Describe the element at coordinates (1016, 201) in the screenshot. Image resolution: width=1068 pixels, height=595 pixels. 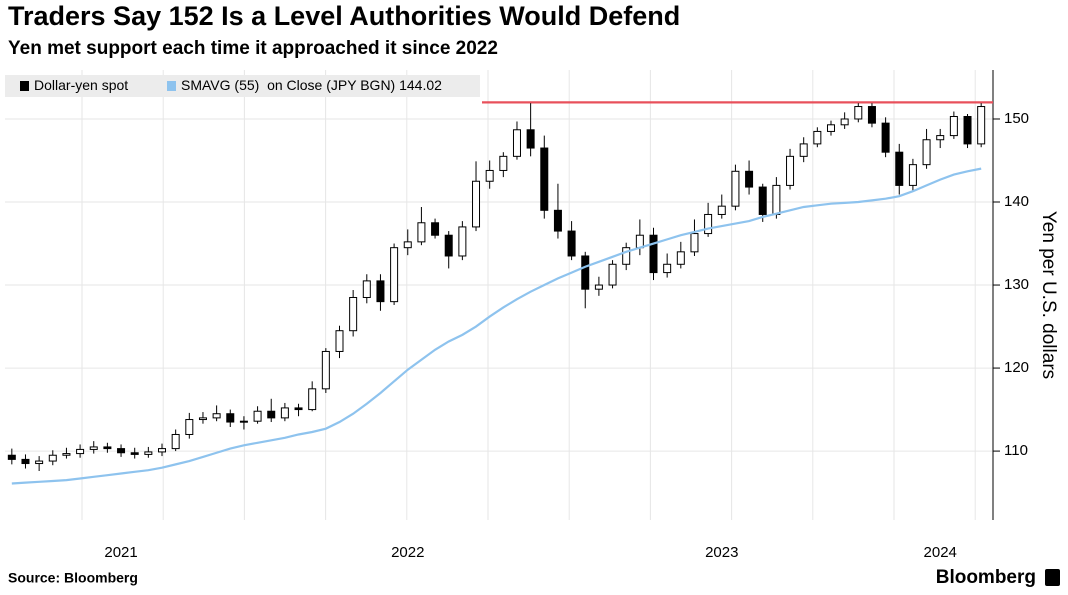
I see `y-tick-label: 140` at that location.